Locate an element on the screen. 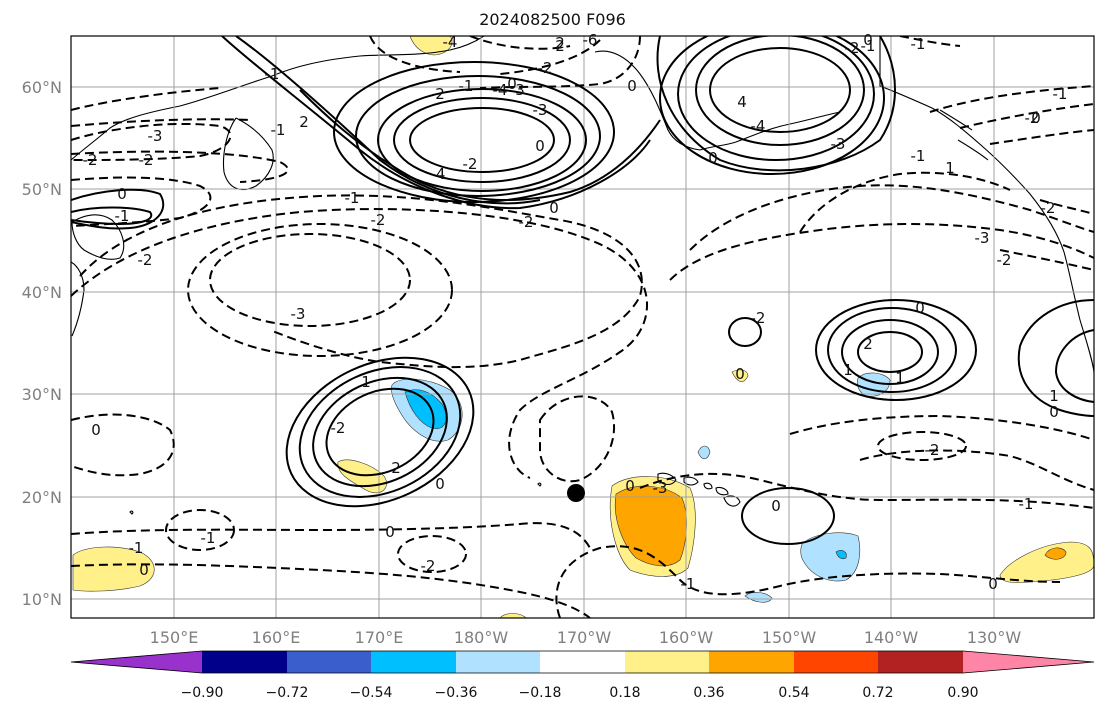  colorbar-tick: −0.90 is located at coordinates (202, 693).